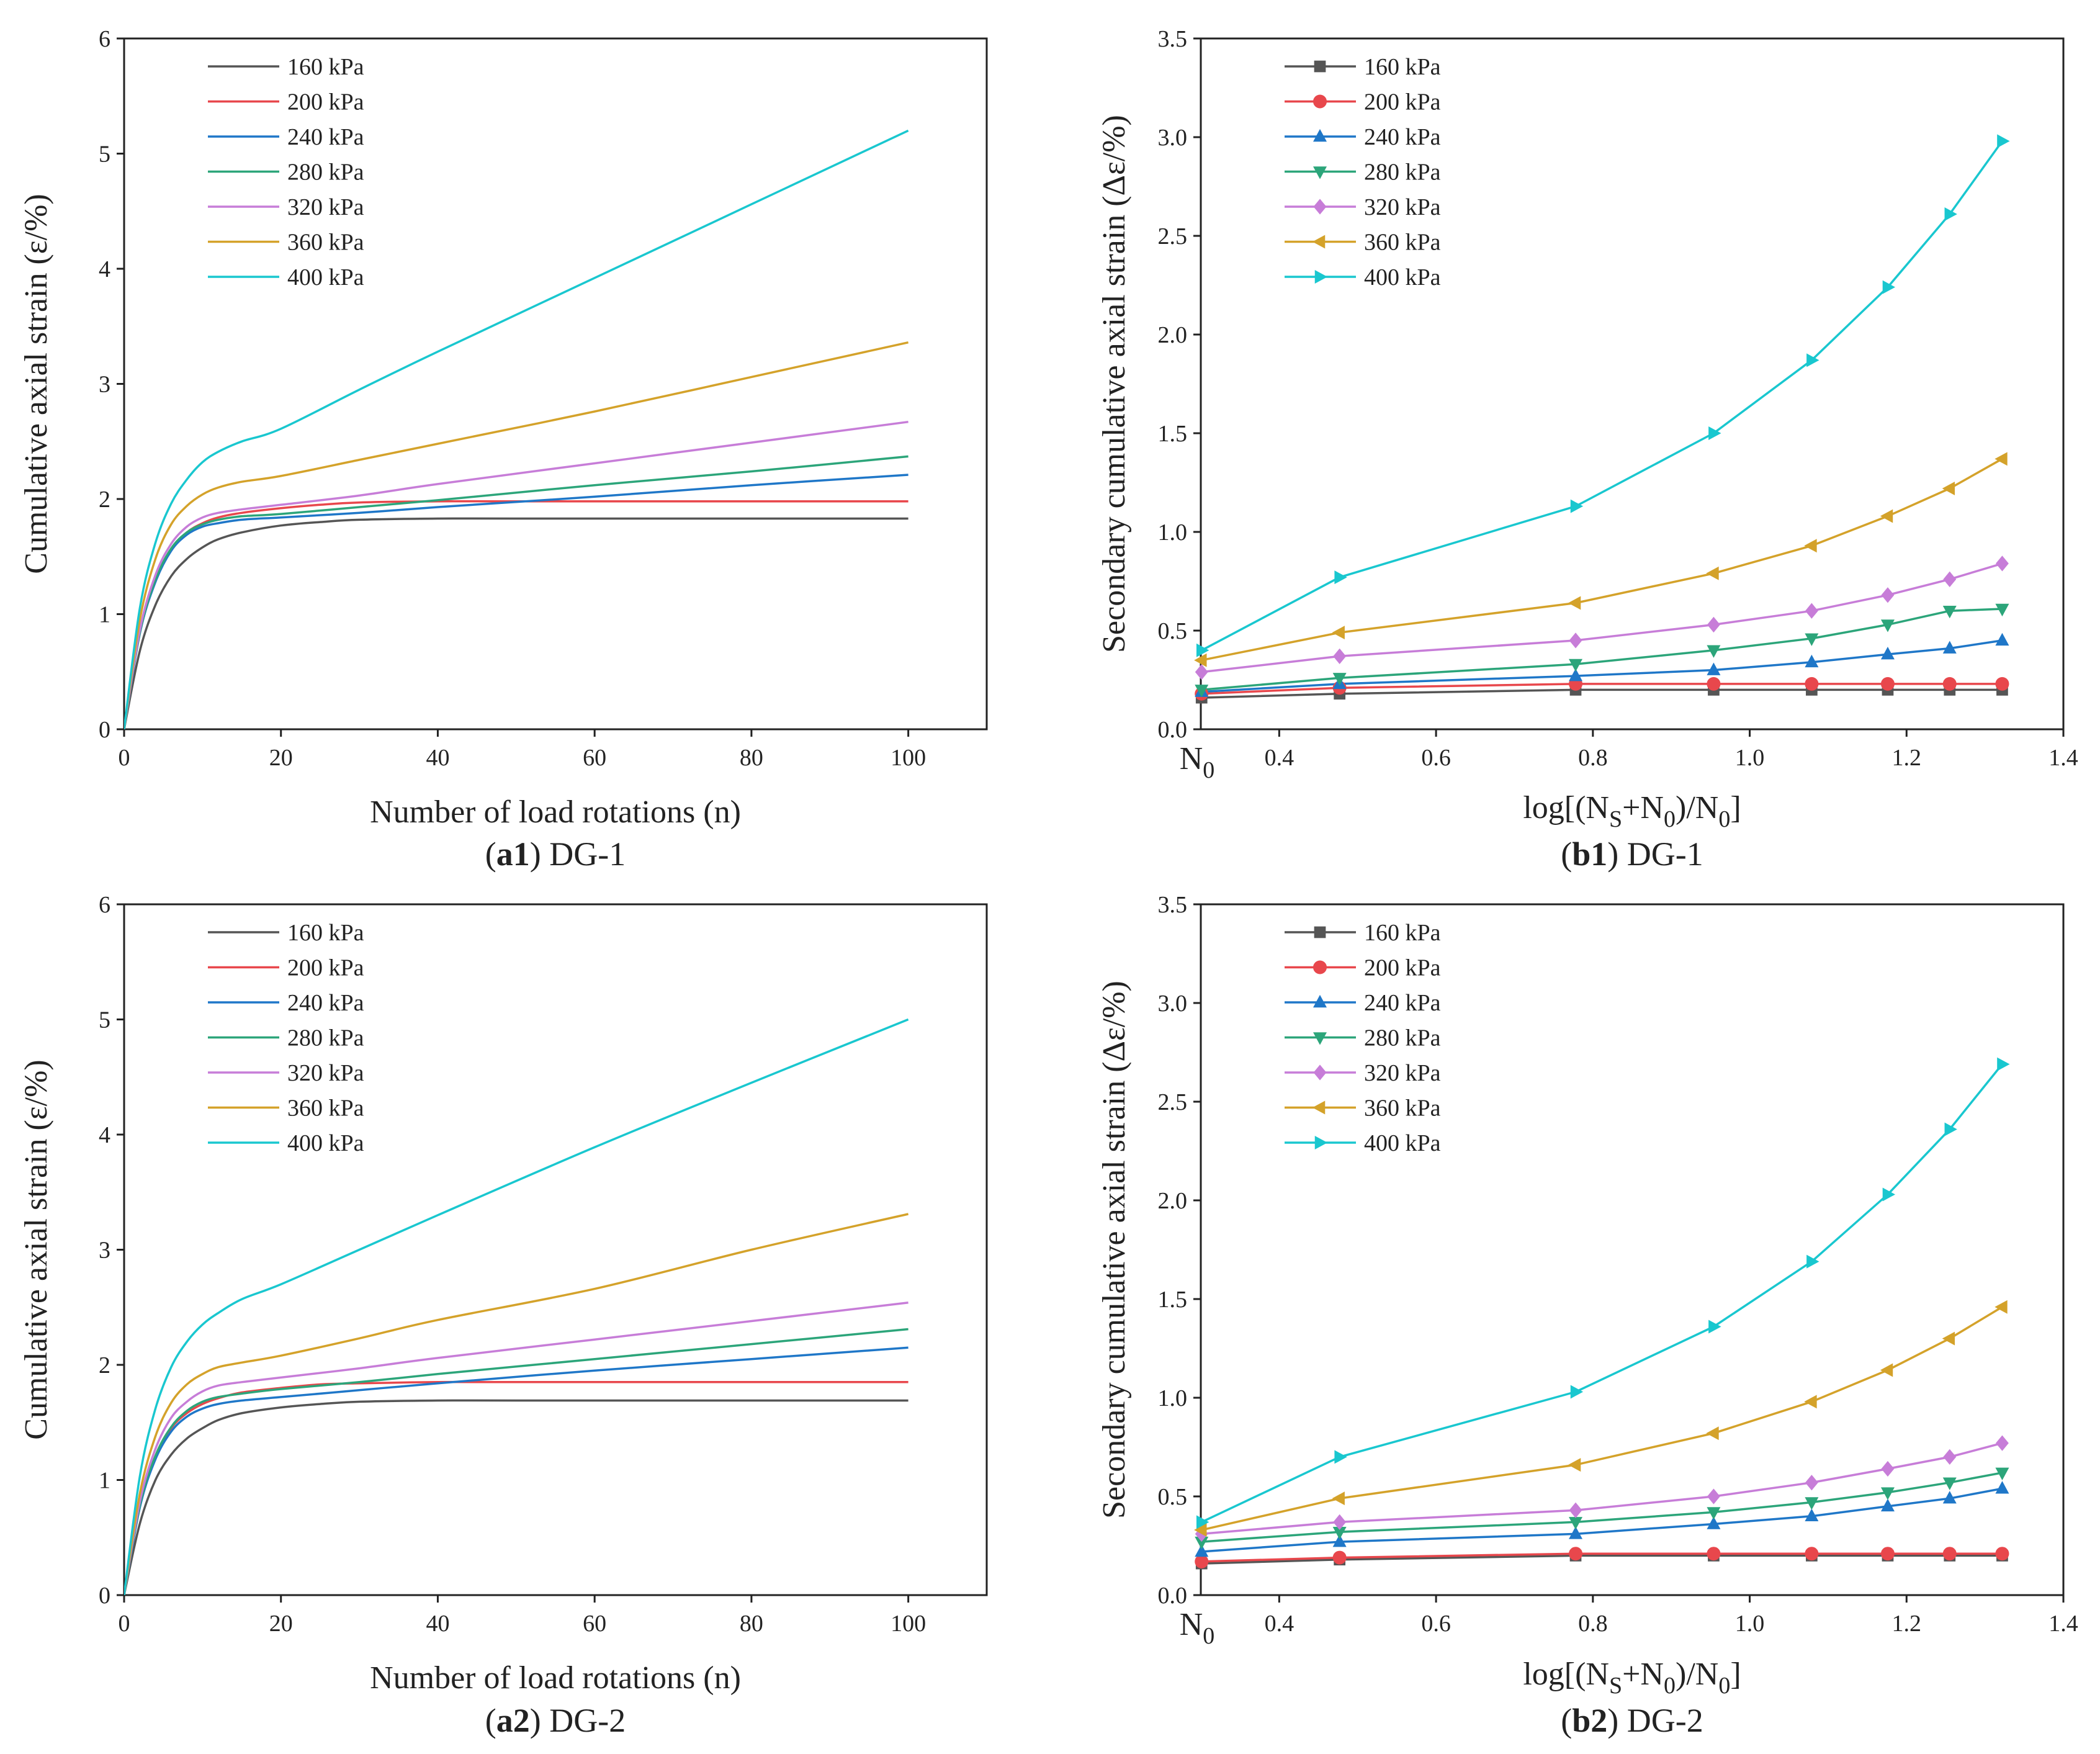 The width and height of the screenshot is (2100, 1754). Describe the element at coordinates (124, 1624) in the screenshot. I see `x-tick-label: 0` at that location.